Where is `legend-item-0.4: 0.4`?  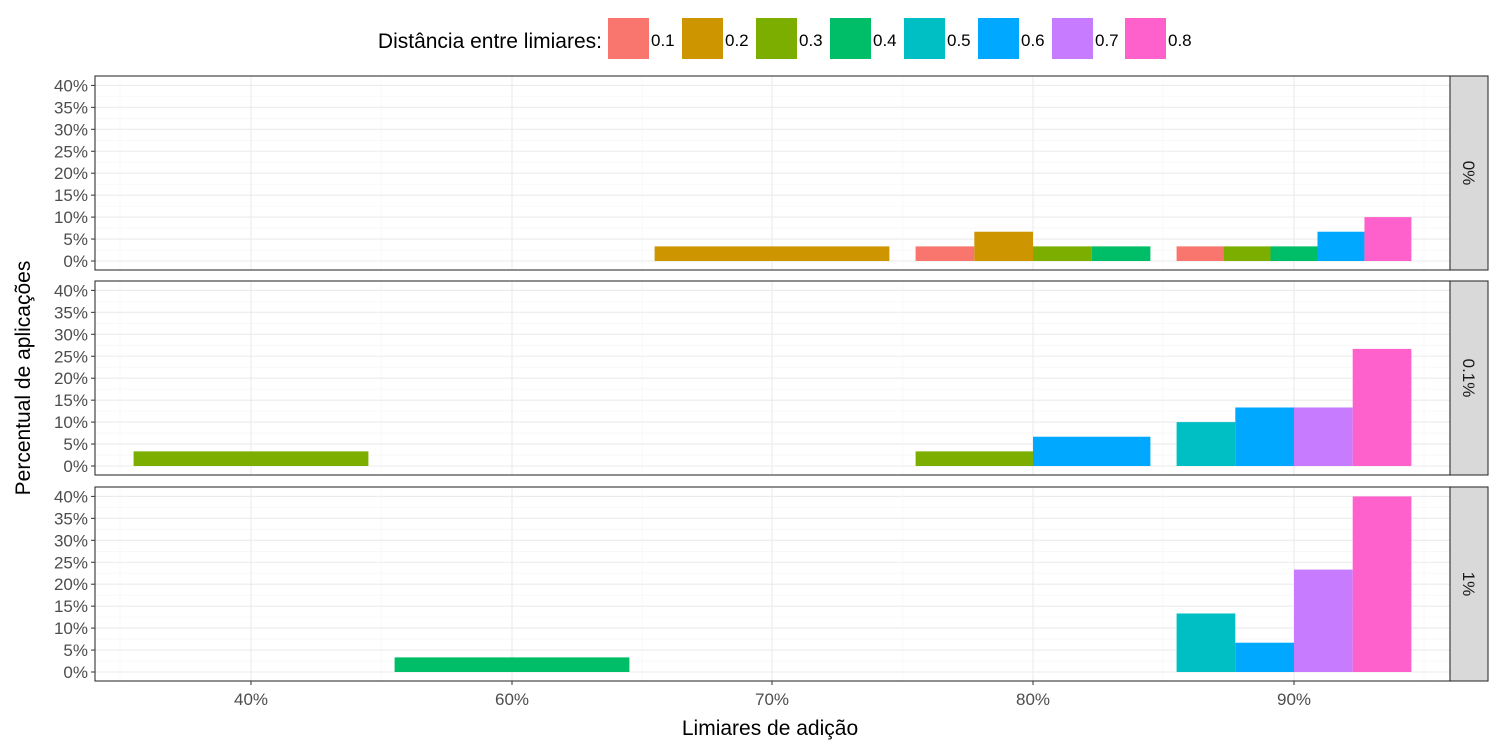 legend-item-0.4: 0.4 is located at coordinates (863, 38).